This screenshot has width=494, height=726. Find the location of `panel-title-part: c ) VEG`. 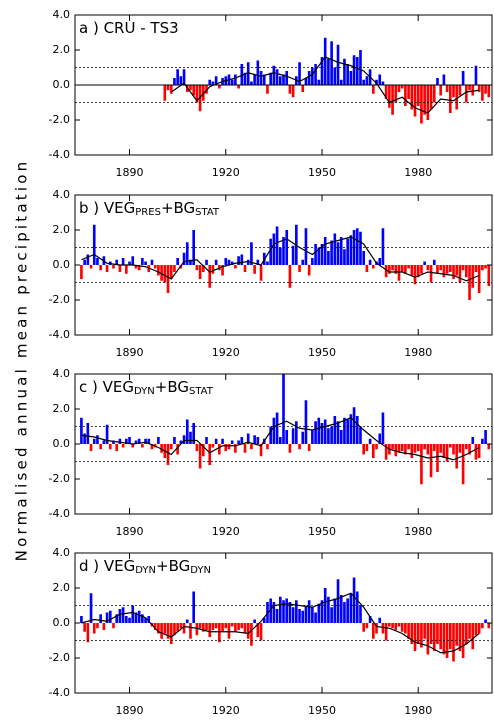

panel-title-part: c ) VEG is located at coordinates (106, 387).